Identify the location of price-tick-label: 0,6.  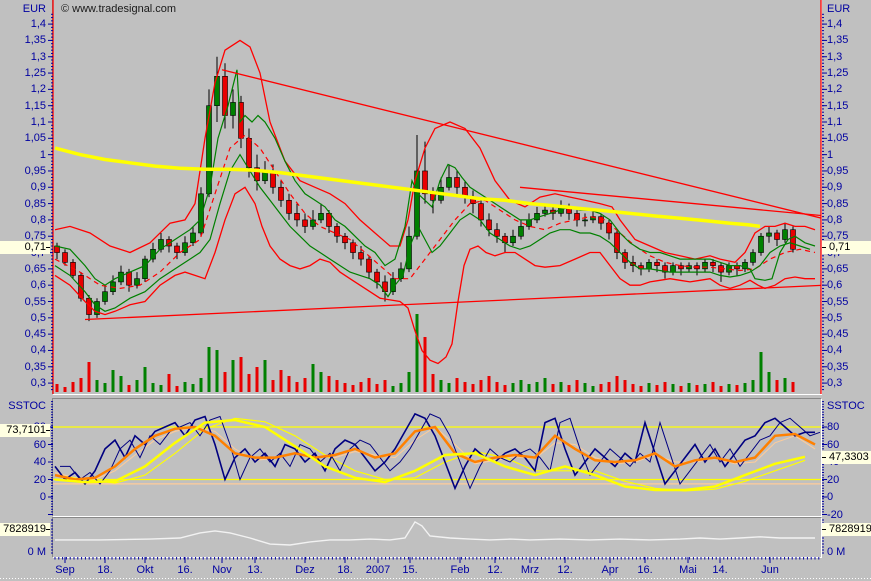
(38, 285).